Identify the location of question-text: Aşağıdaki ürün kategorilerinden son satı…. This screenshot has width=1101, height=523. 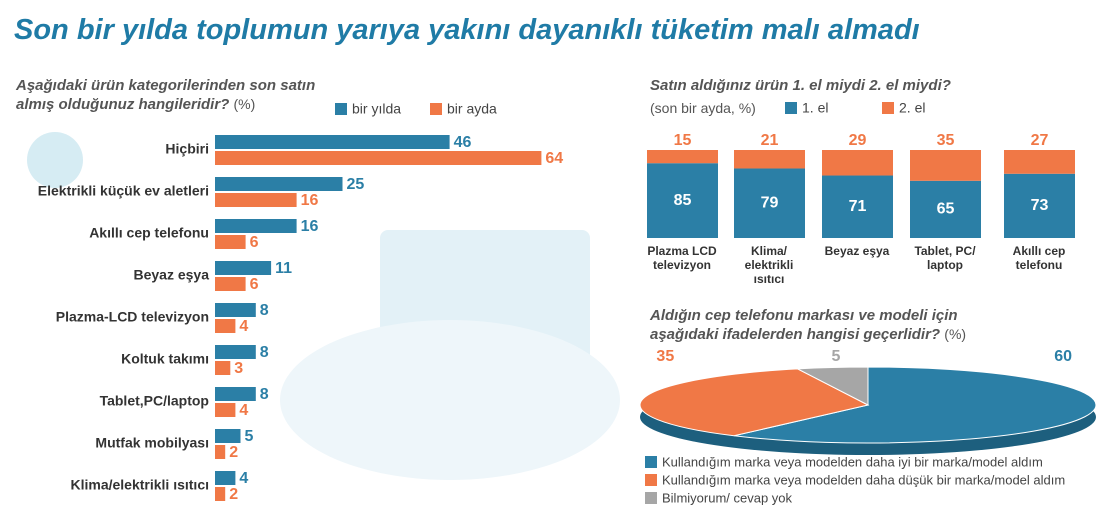
(166, 95).